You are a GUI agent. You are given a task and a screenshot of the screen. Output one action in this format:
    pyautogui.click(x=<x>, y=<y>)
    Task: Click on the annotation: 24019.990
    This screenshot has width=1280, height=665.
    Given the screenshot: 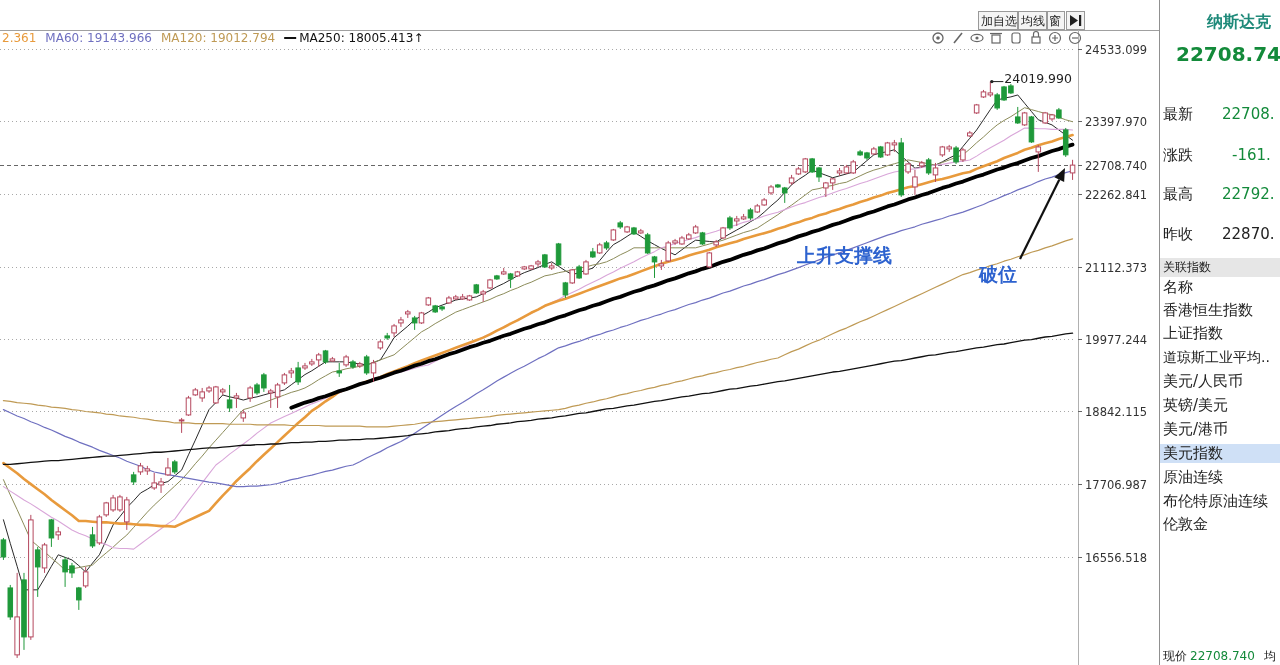 What is the action you would take?
    pyautogui.click(x=1038, y=79)
    